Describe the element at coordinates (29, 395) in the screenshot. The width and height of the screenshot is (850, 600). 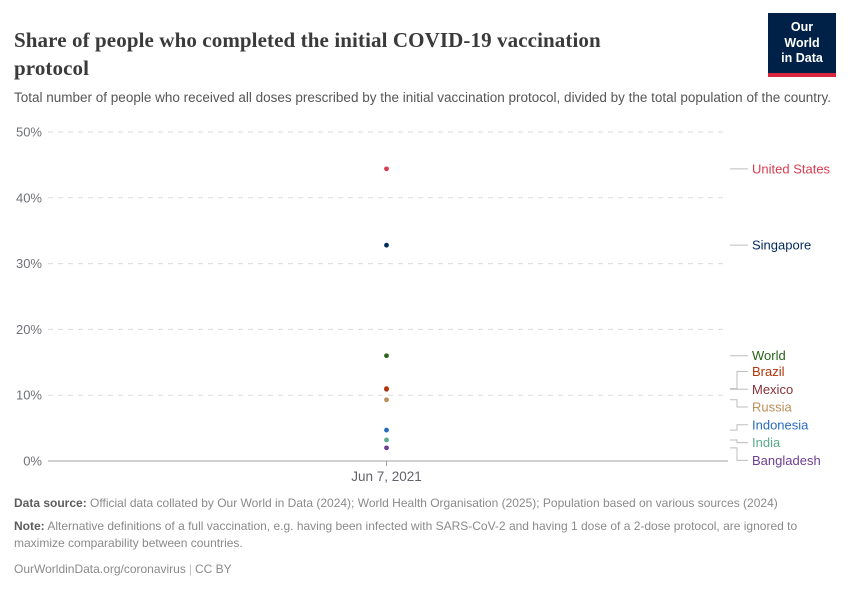
I see `y-tick-label: 10%` at that location.